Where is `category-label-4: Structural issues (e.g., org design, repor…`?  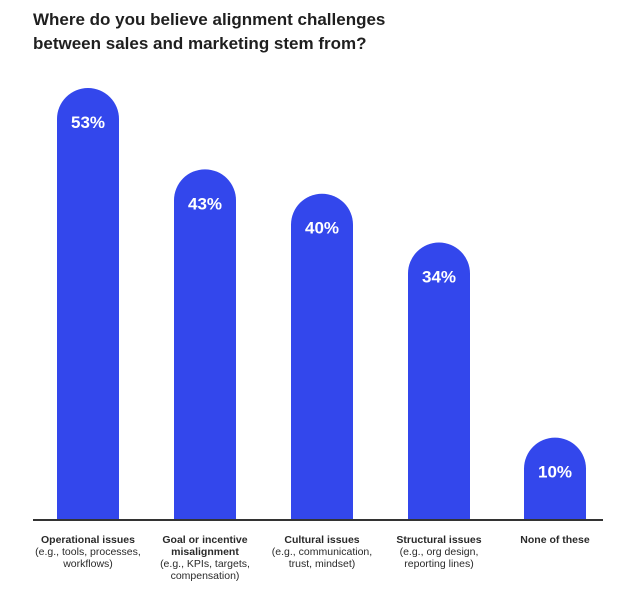 category-label-4: Structural issues (e.g., org design, repor… is located at coordinates (439, 552).